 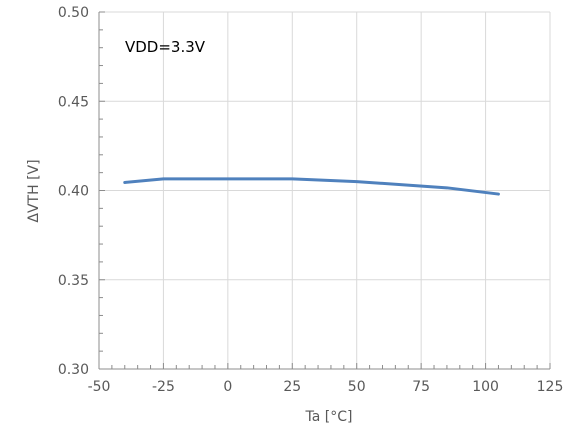 I want to click on y-tick-label: 0.30, so click(x=73, y=370).